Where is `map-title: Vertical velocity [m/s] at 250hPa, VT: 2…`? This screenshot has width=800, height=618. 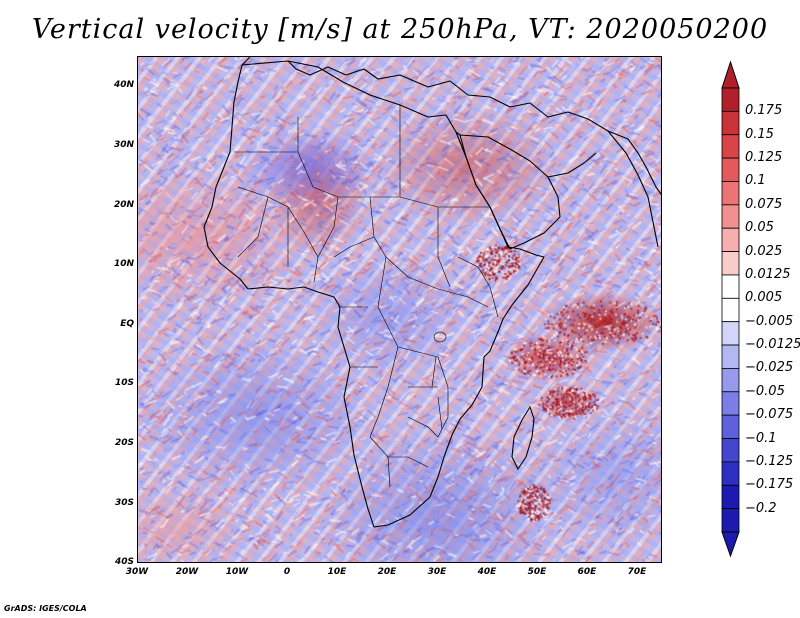
map-title: Vertical velocity [m/s] at 250hPa, VT: 2… is located at coordinates (400, 29).